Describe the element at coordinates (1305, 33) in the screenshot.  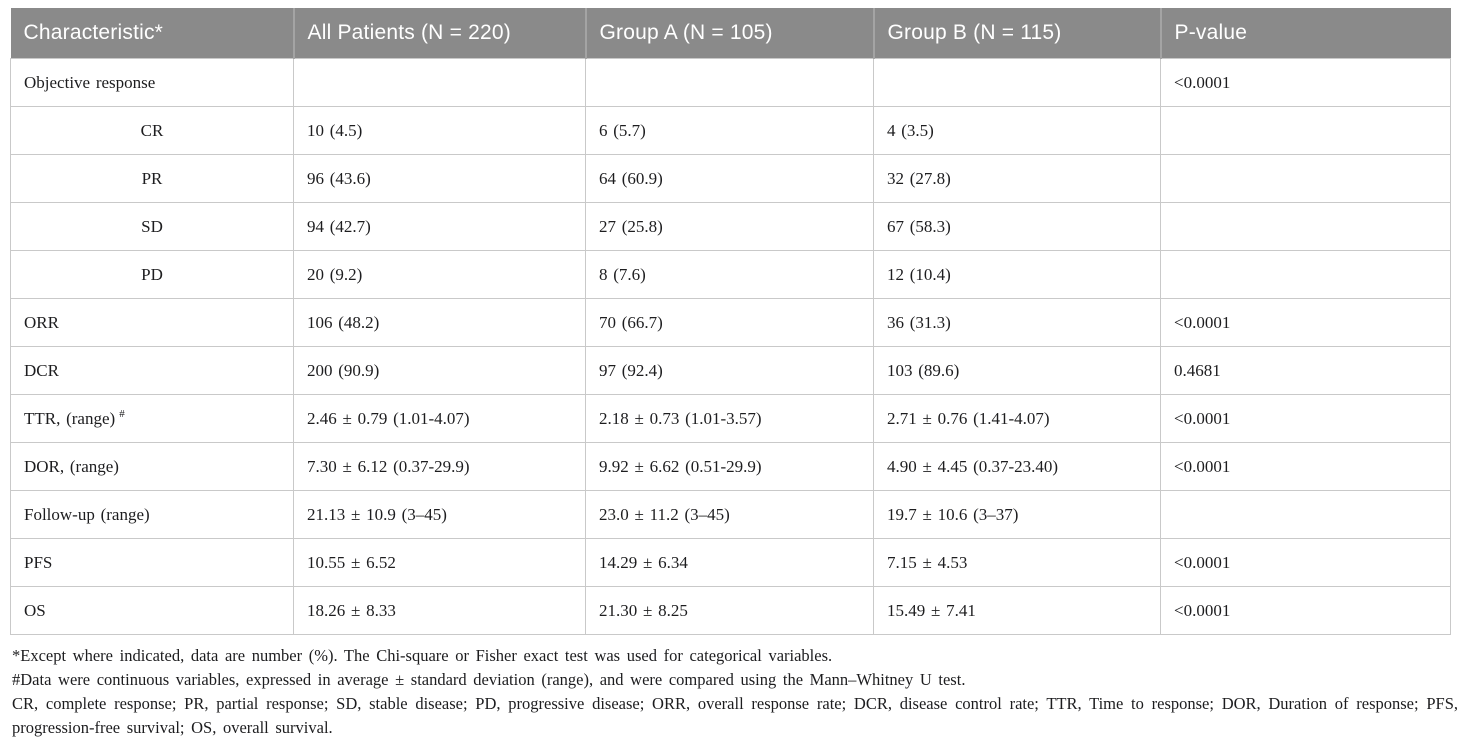
I see `column-header-p-value: P-value` at that location.